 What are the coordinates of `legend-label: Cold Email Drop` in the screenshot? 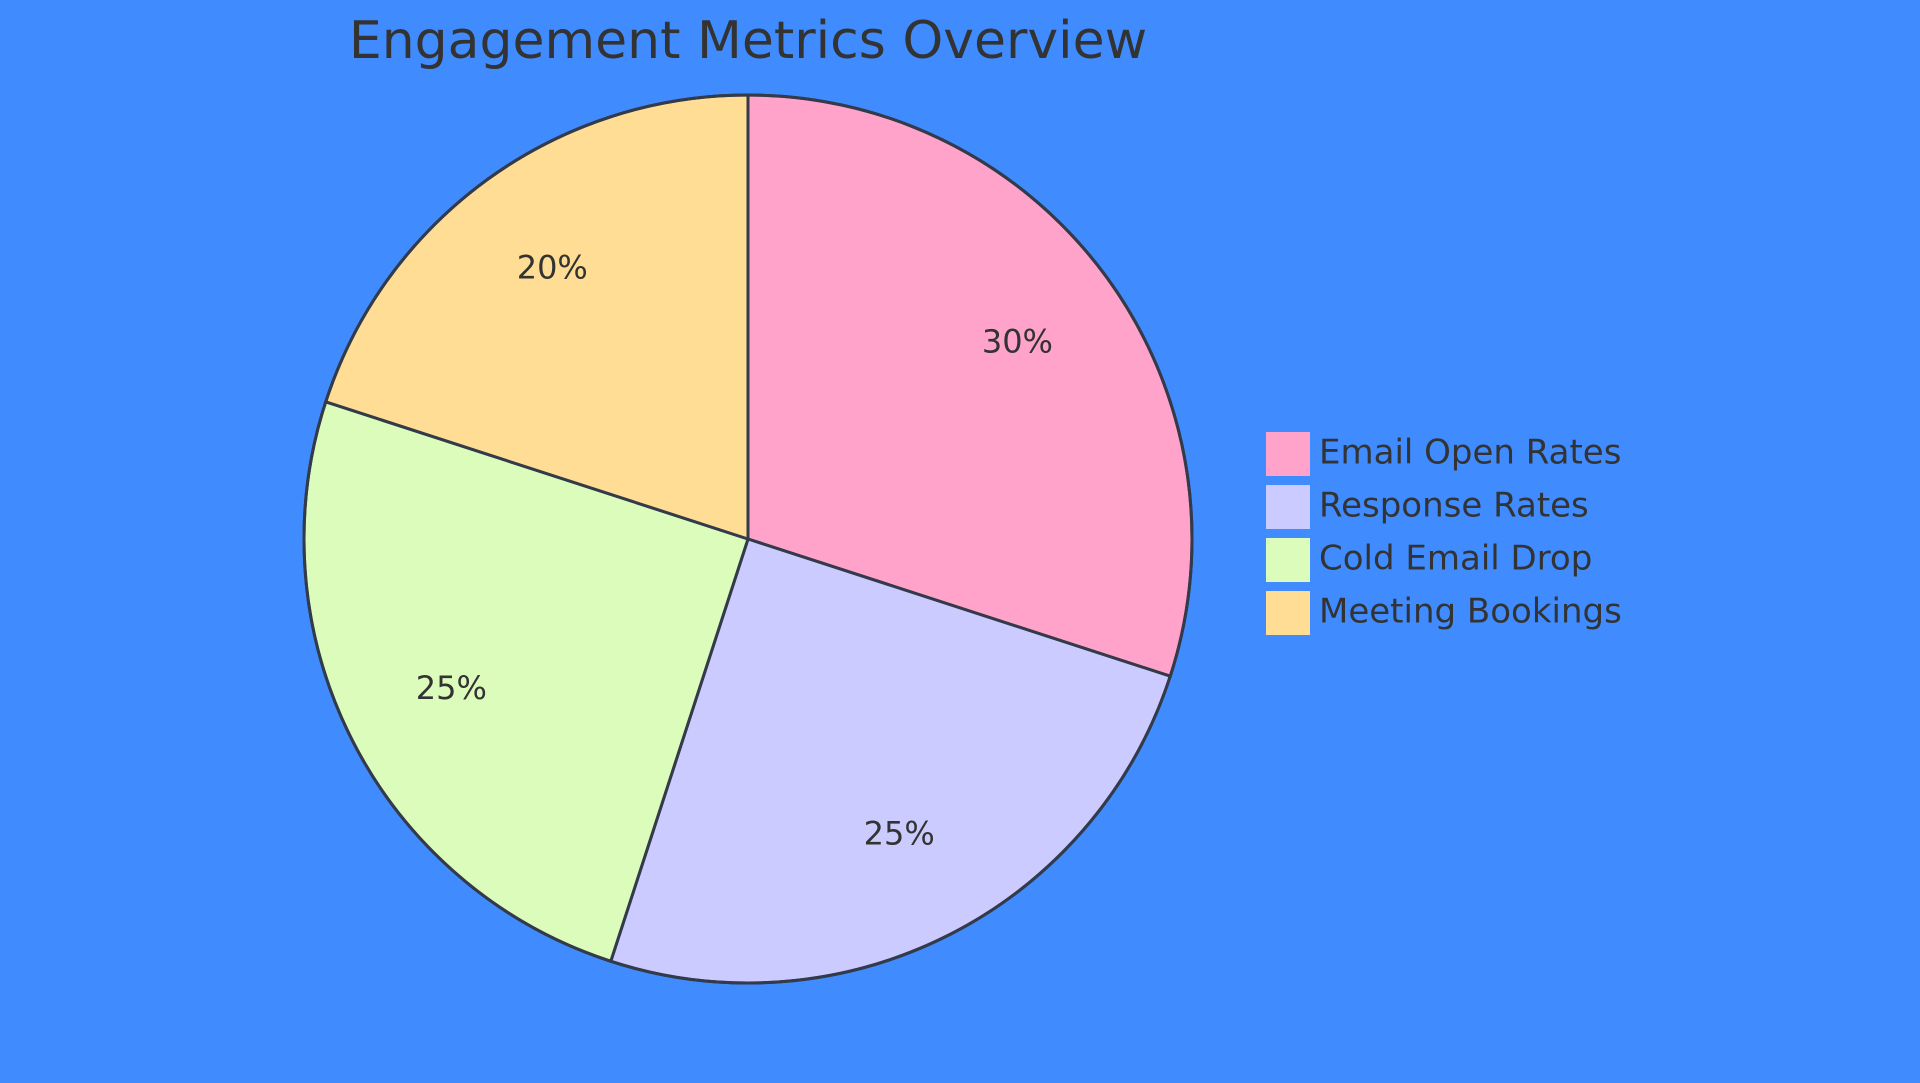 It's located at (1455, 559).